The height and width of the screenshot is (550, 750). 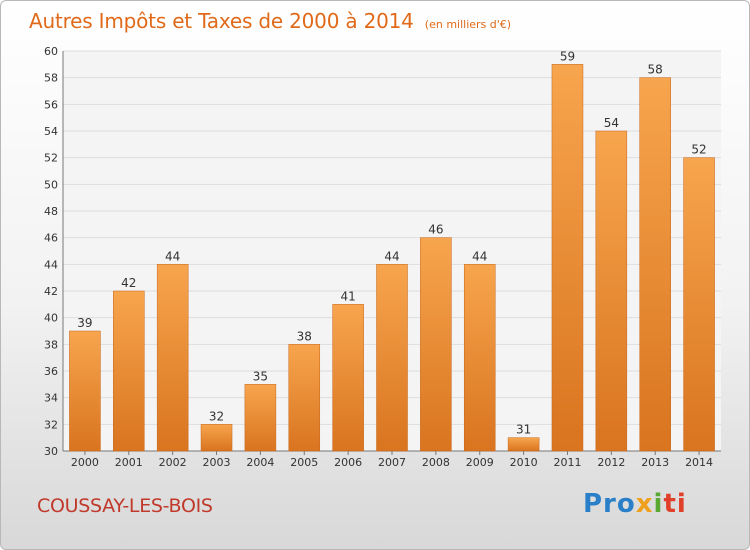 I want to click on bar-value-label: 52, so click(x=698, y=150).